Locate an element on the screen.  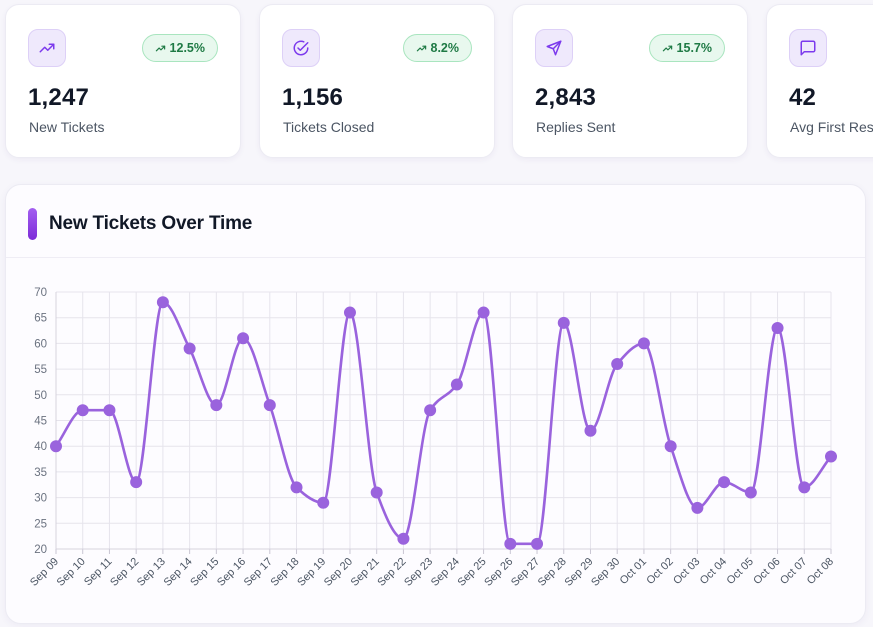
change-badge: 12.5% is located at coordinates (179, 48).